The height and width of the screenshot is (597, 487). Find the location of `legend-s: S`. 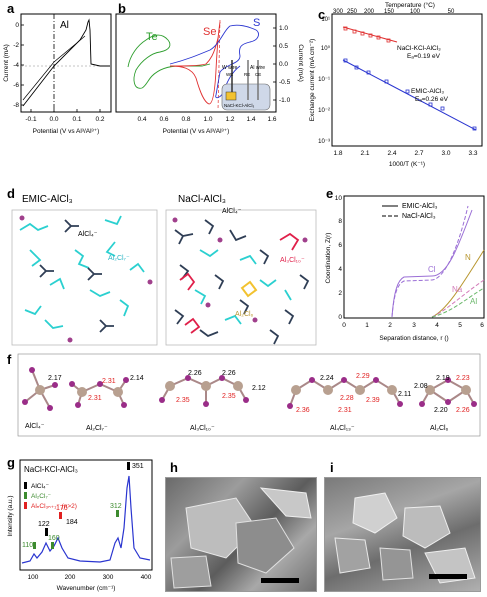

legend-s: S is located at coordinates (256, 23).